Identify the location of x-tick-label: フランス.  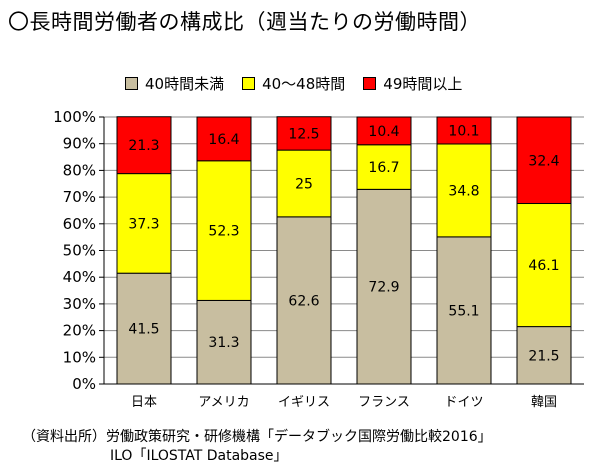
(384, 402).